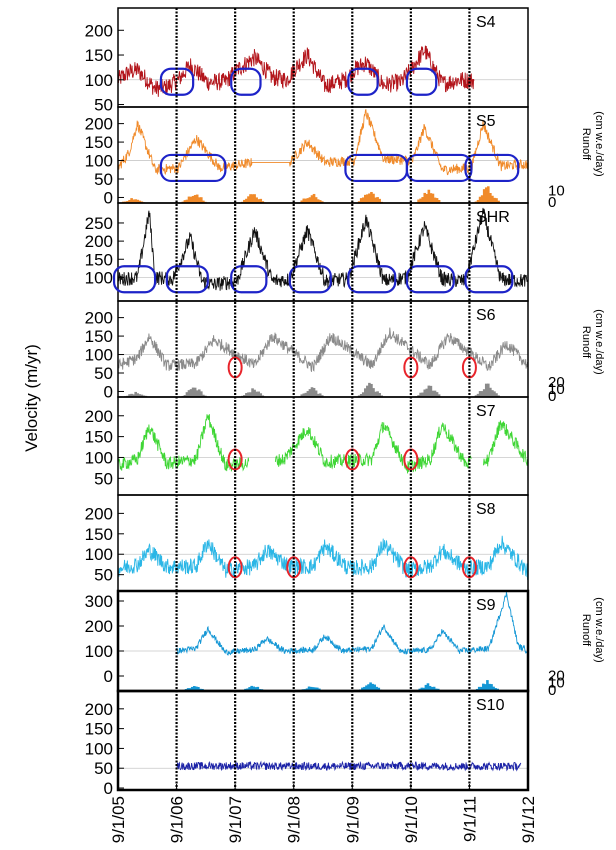 The width and height of the screenshot is (616, 850). Describe the element at coordinates (556, 675) in the screenshot. I see `runoff-tick-label-s9: 20` at that location.